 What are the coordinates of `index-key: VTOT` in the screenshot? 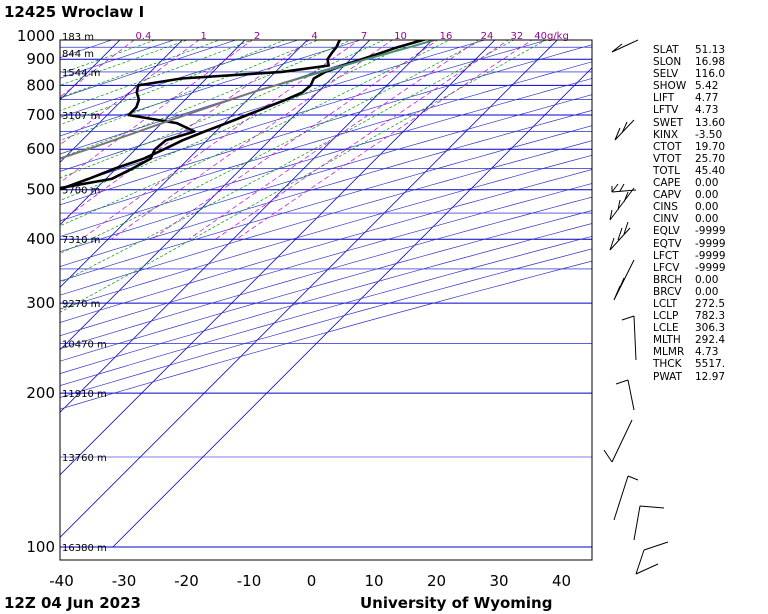 It's located at (667, 158).